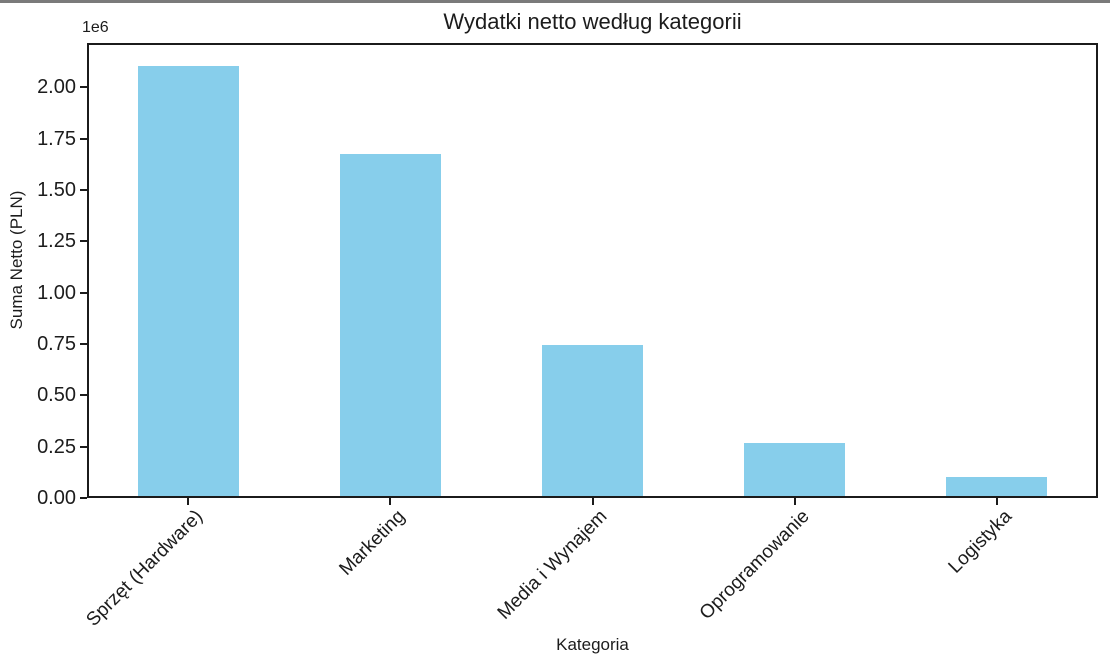 Image resolution: width=1110 pixels, height=667 pixels. I want to click on y-tick-label: 2.00, so click(56, 87).